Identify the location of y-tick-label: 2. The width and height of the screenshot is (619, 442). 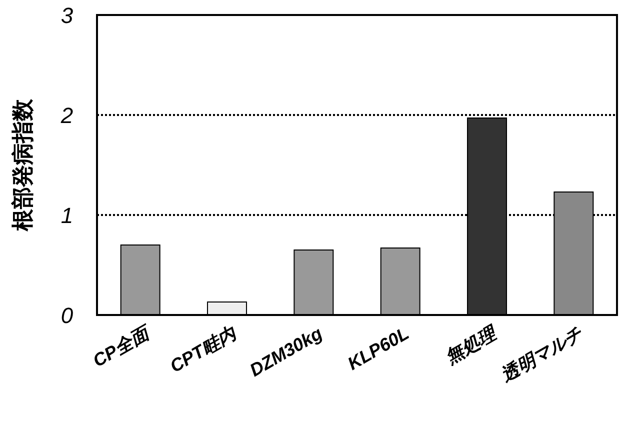
(67, 115).